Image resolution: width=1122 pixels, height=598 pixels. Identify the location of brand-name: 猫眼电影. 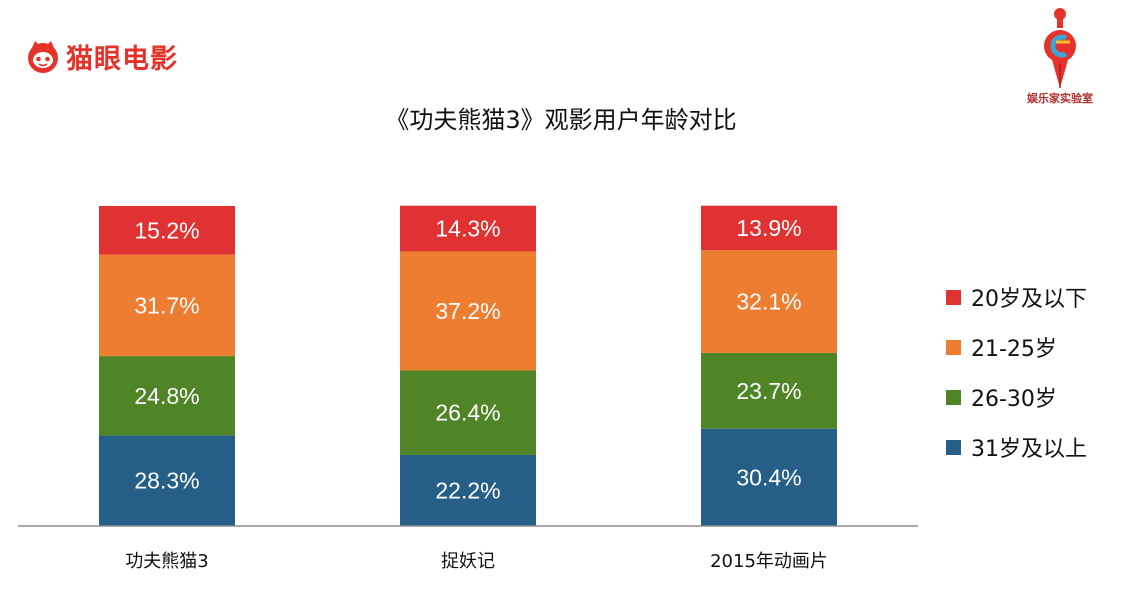
(122, 59).